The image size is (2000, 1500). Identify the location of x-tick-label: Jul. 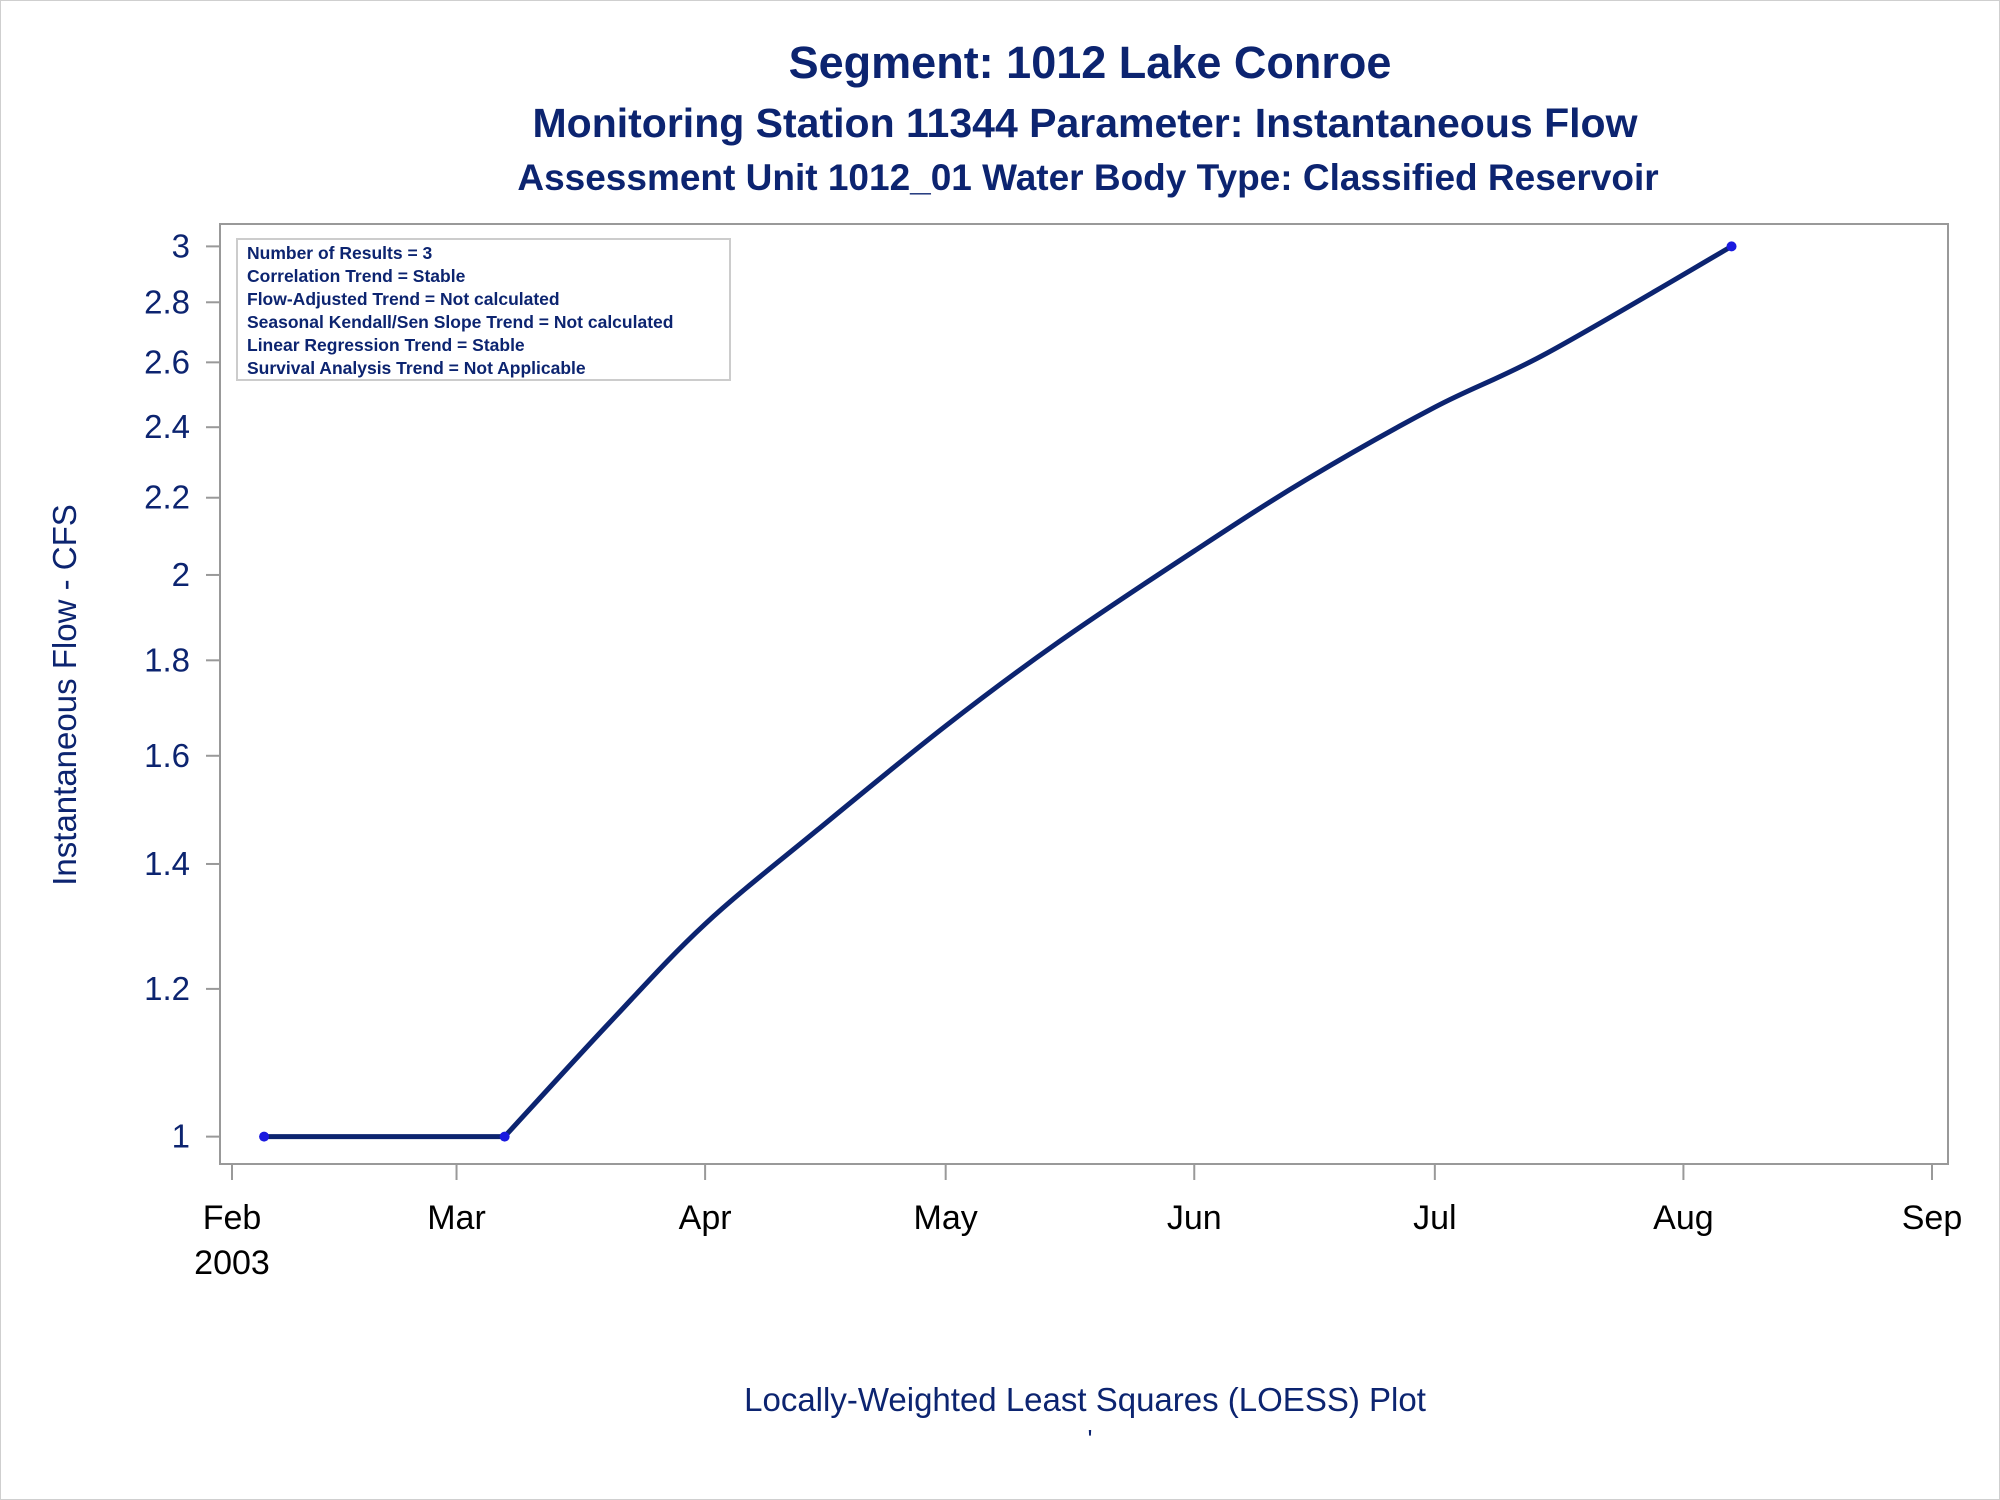
(1434, 1218).